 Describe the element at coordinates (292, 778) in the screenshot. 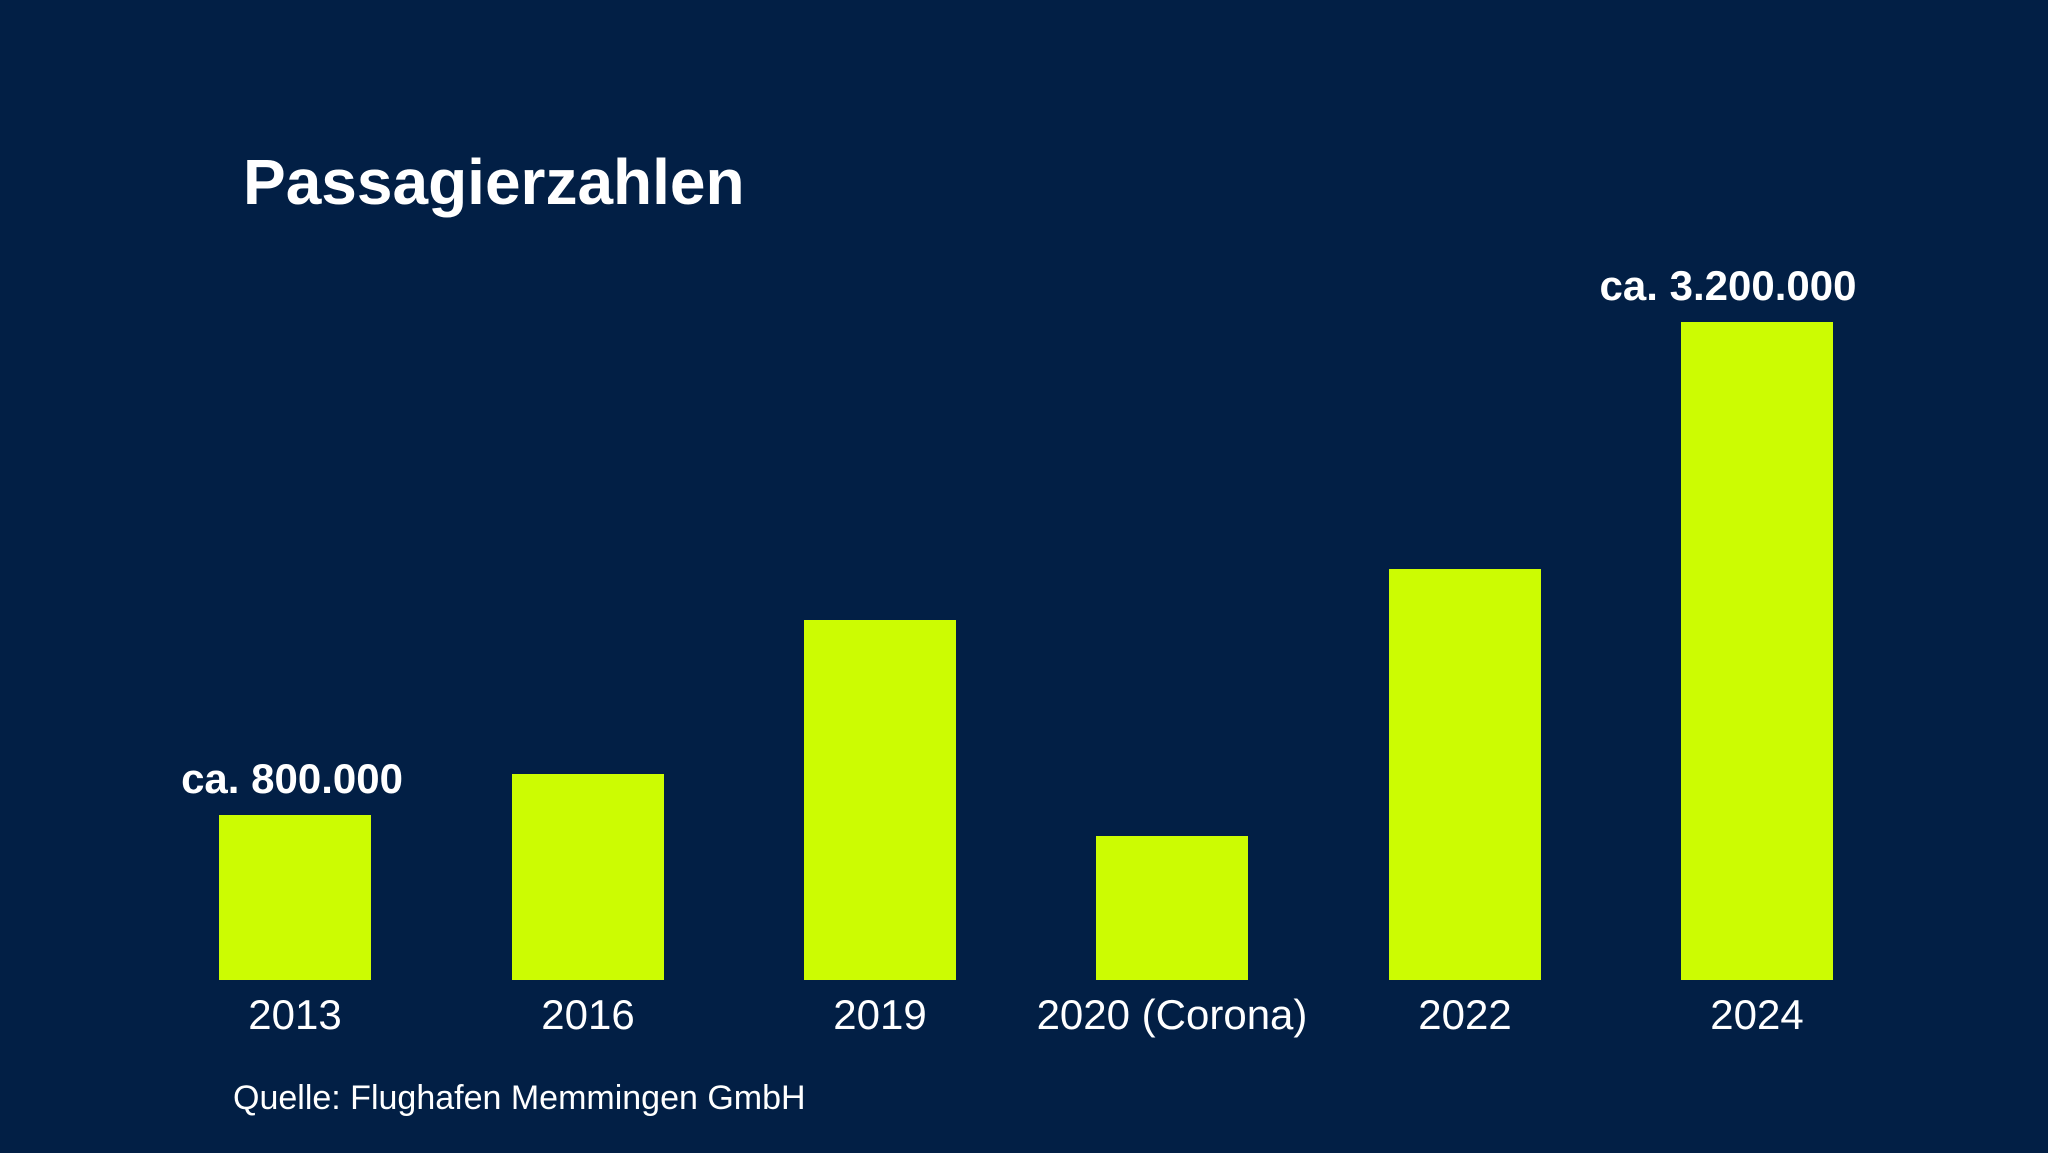

I see `value-label-2013: ca. 800.000` at that location.